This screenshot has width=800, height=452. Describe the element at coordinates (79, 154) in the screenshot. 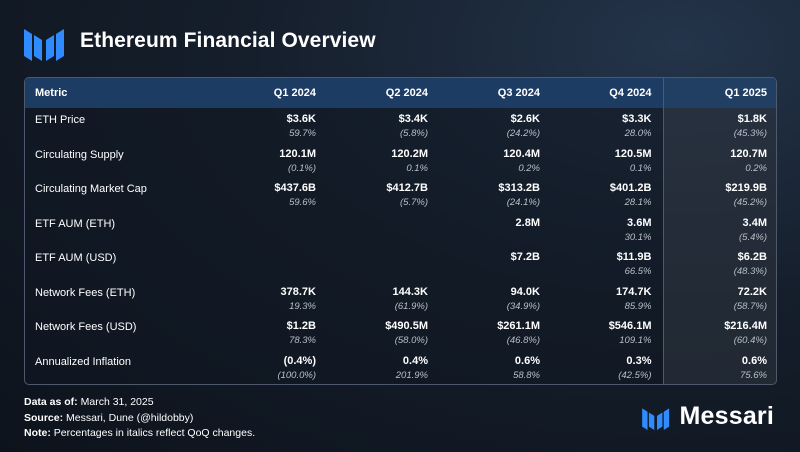

I see `metric-label: Circulating Supply` at that location.